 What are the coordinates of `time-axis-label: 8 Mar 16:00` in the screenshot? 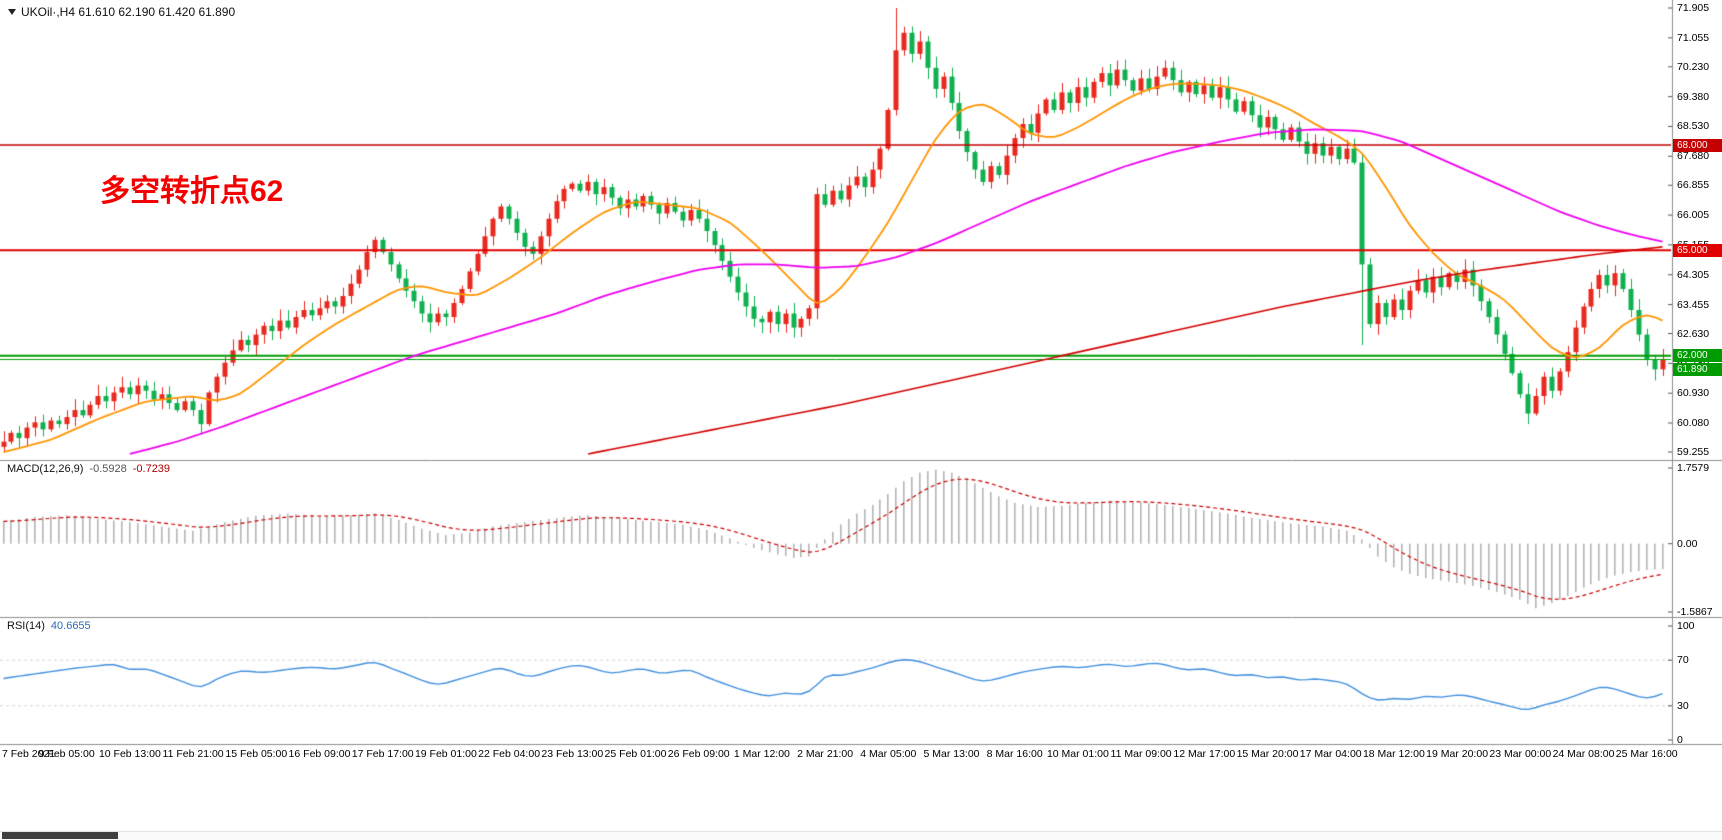 It's located at (1014, 754).